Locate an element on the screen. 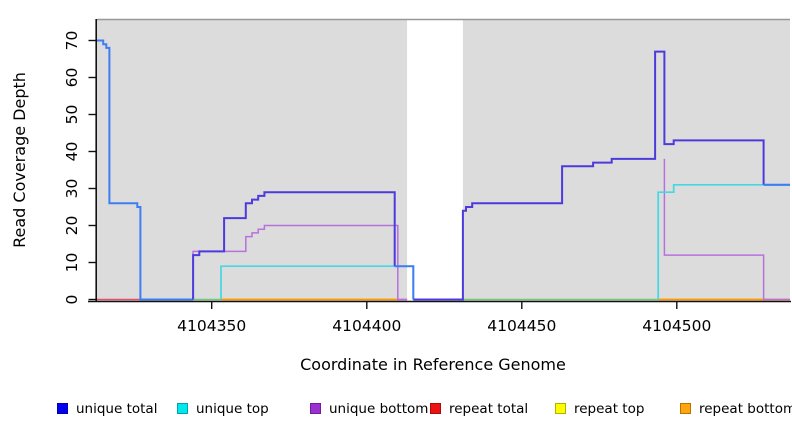 This screenshot has height=432, width=792. x-tick-label: 4104350 is located at coordinates (211, 326).